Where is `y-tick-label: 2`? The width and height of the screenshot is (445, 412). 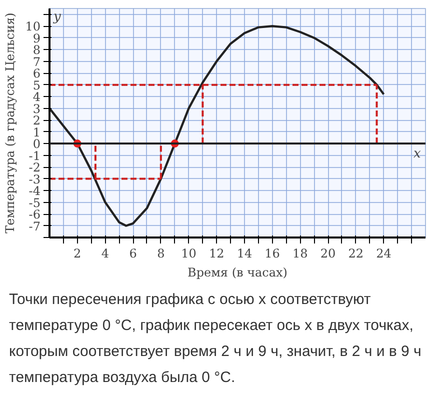
y-tick-label: 2 is located at coordinates (36, 121).